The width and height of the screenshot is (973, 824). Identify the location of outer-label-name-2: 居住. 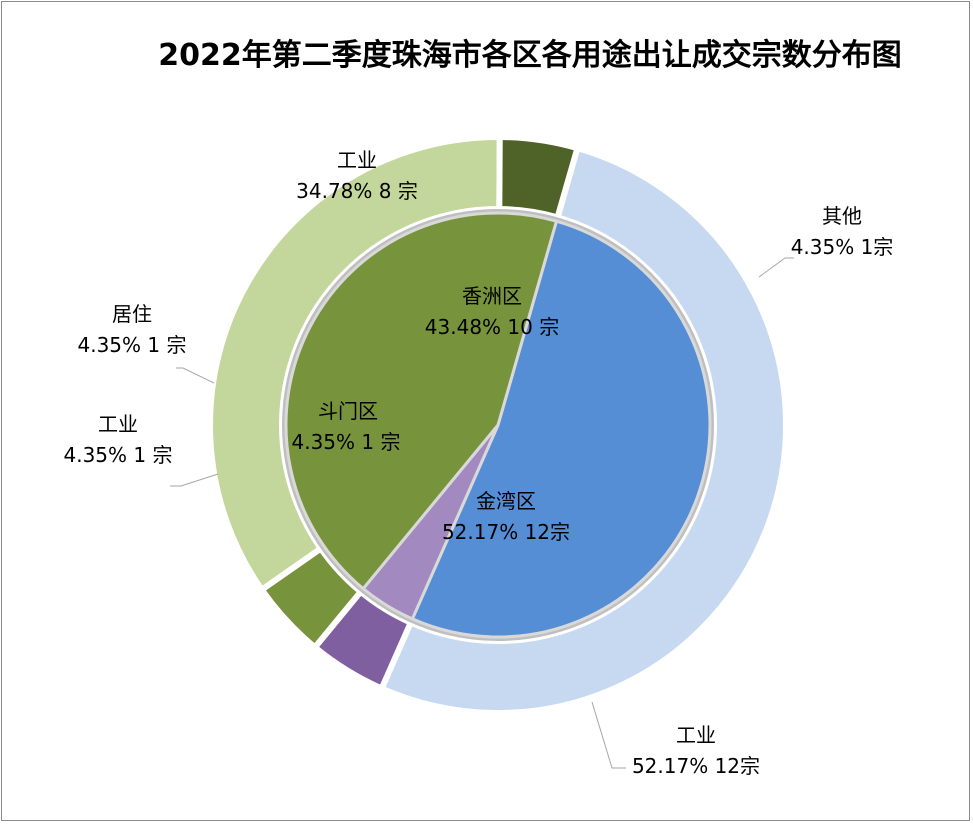
(132, 314).